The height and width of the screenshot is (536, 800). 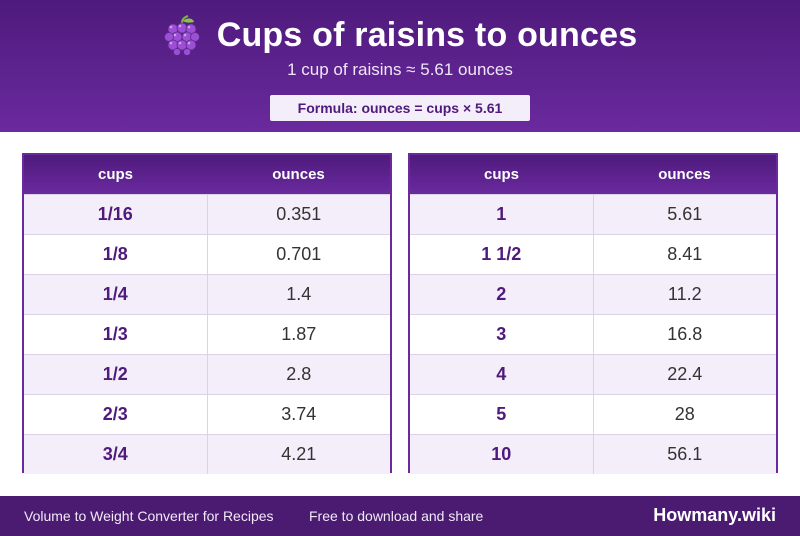 What do you see at coordinates (116, 374) in the screenshot?
I see `cups-cell: 1/2` at bounding box center [116, 374].